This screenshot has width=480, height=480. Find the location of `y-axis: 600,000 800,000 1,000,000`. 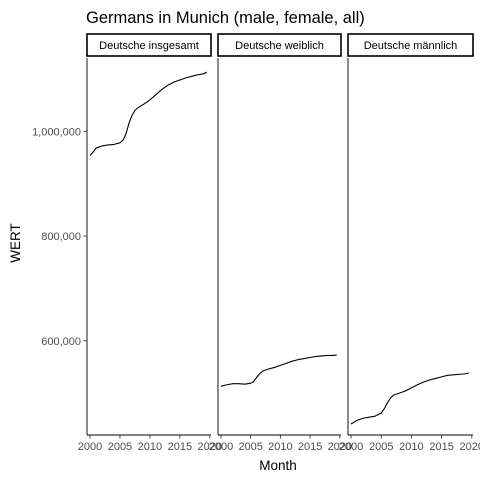

y-axis: 600,000 800,000 1,000,000 is located at coordinates (59, 237).